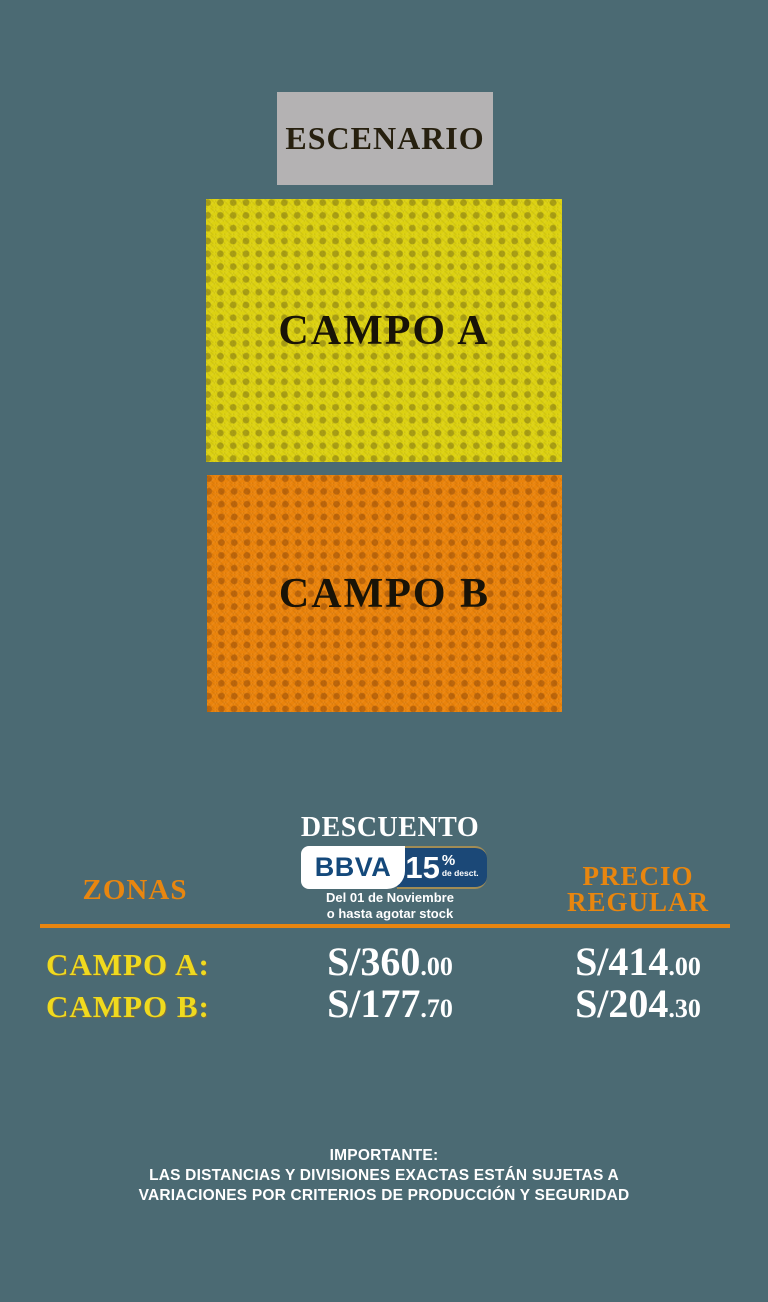  I want to click on promo-validity-note: Del 01 de Noviembre o hasta agotar stock, so click(390, 906).